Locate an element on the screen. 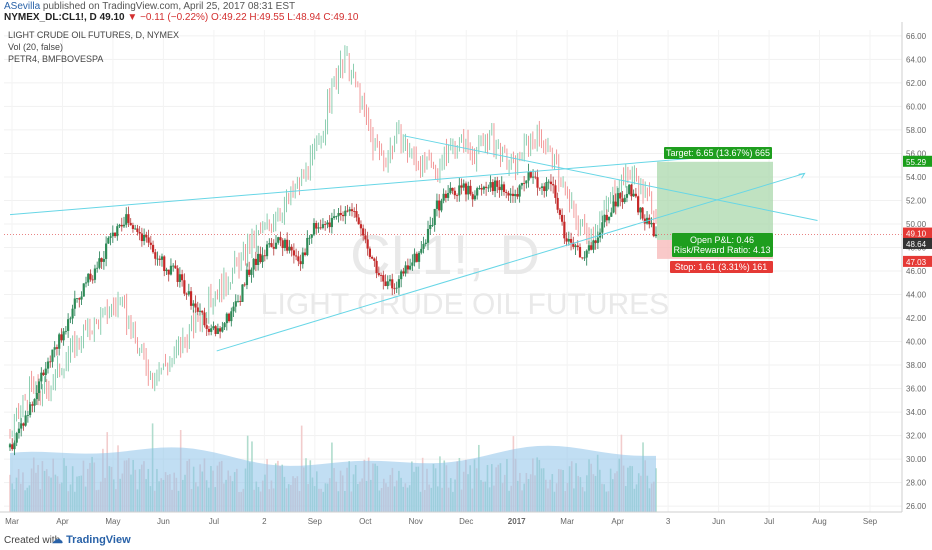  time-tick-label: Mar is located at coordinates (567, 521).